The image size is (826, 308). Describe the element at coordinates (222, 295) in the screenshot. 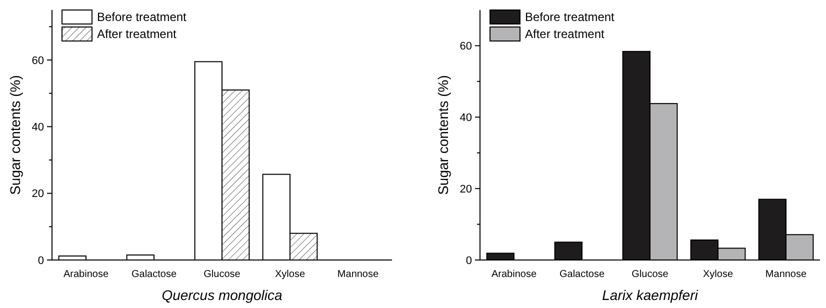

I see `x-axis-title: Quercus mongolica` at that location.